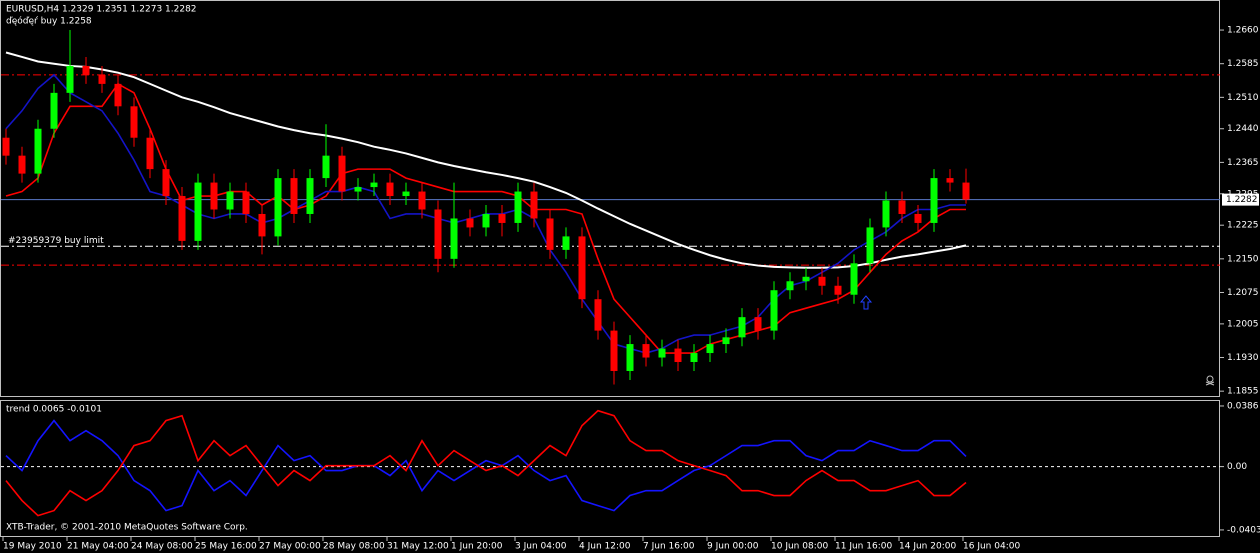  I want to click on expert-icon, so click(1210, 380).